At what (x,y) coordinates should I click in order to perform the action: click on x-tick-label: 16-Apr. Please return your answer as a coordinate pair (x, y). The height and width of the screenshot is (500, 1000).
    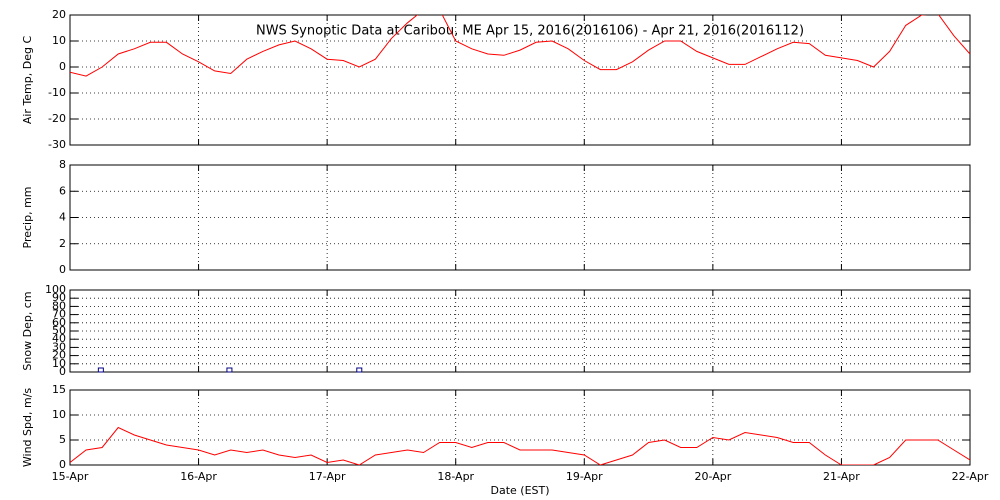
    Looking at the image, I should click on (198, 476).